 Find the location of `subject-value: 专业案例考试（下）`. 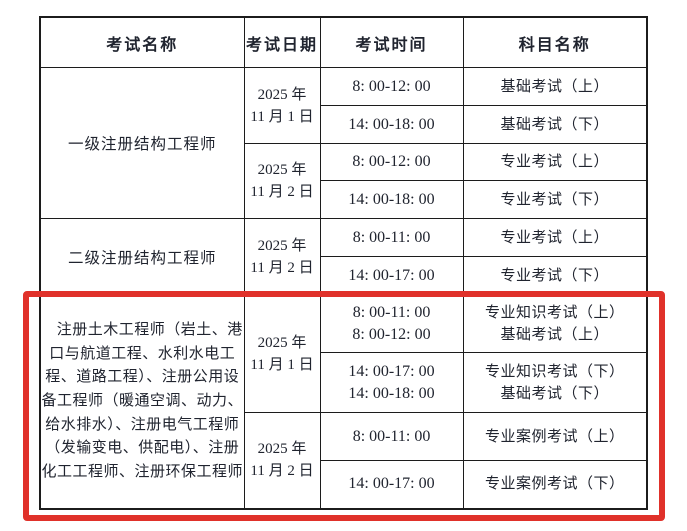

subject-value: 专业案例考试（下） is located at coordinates (554, 484).